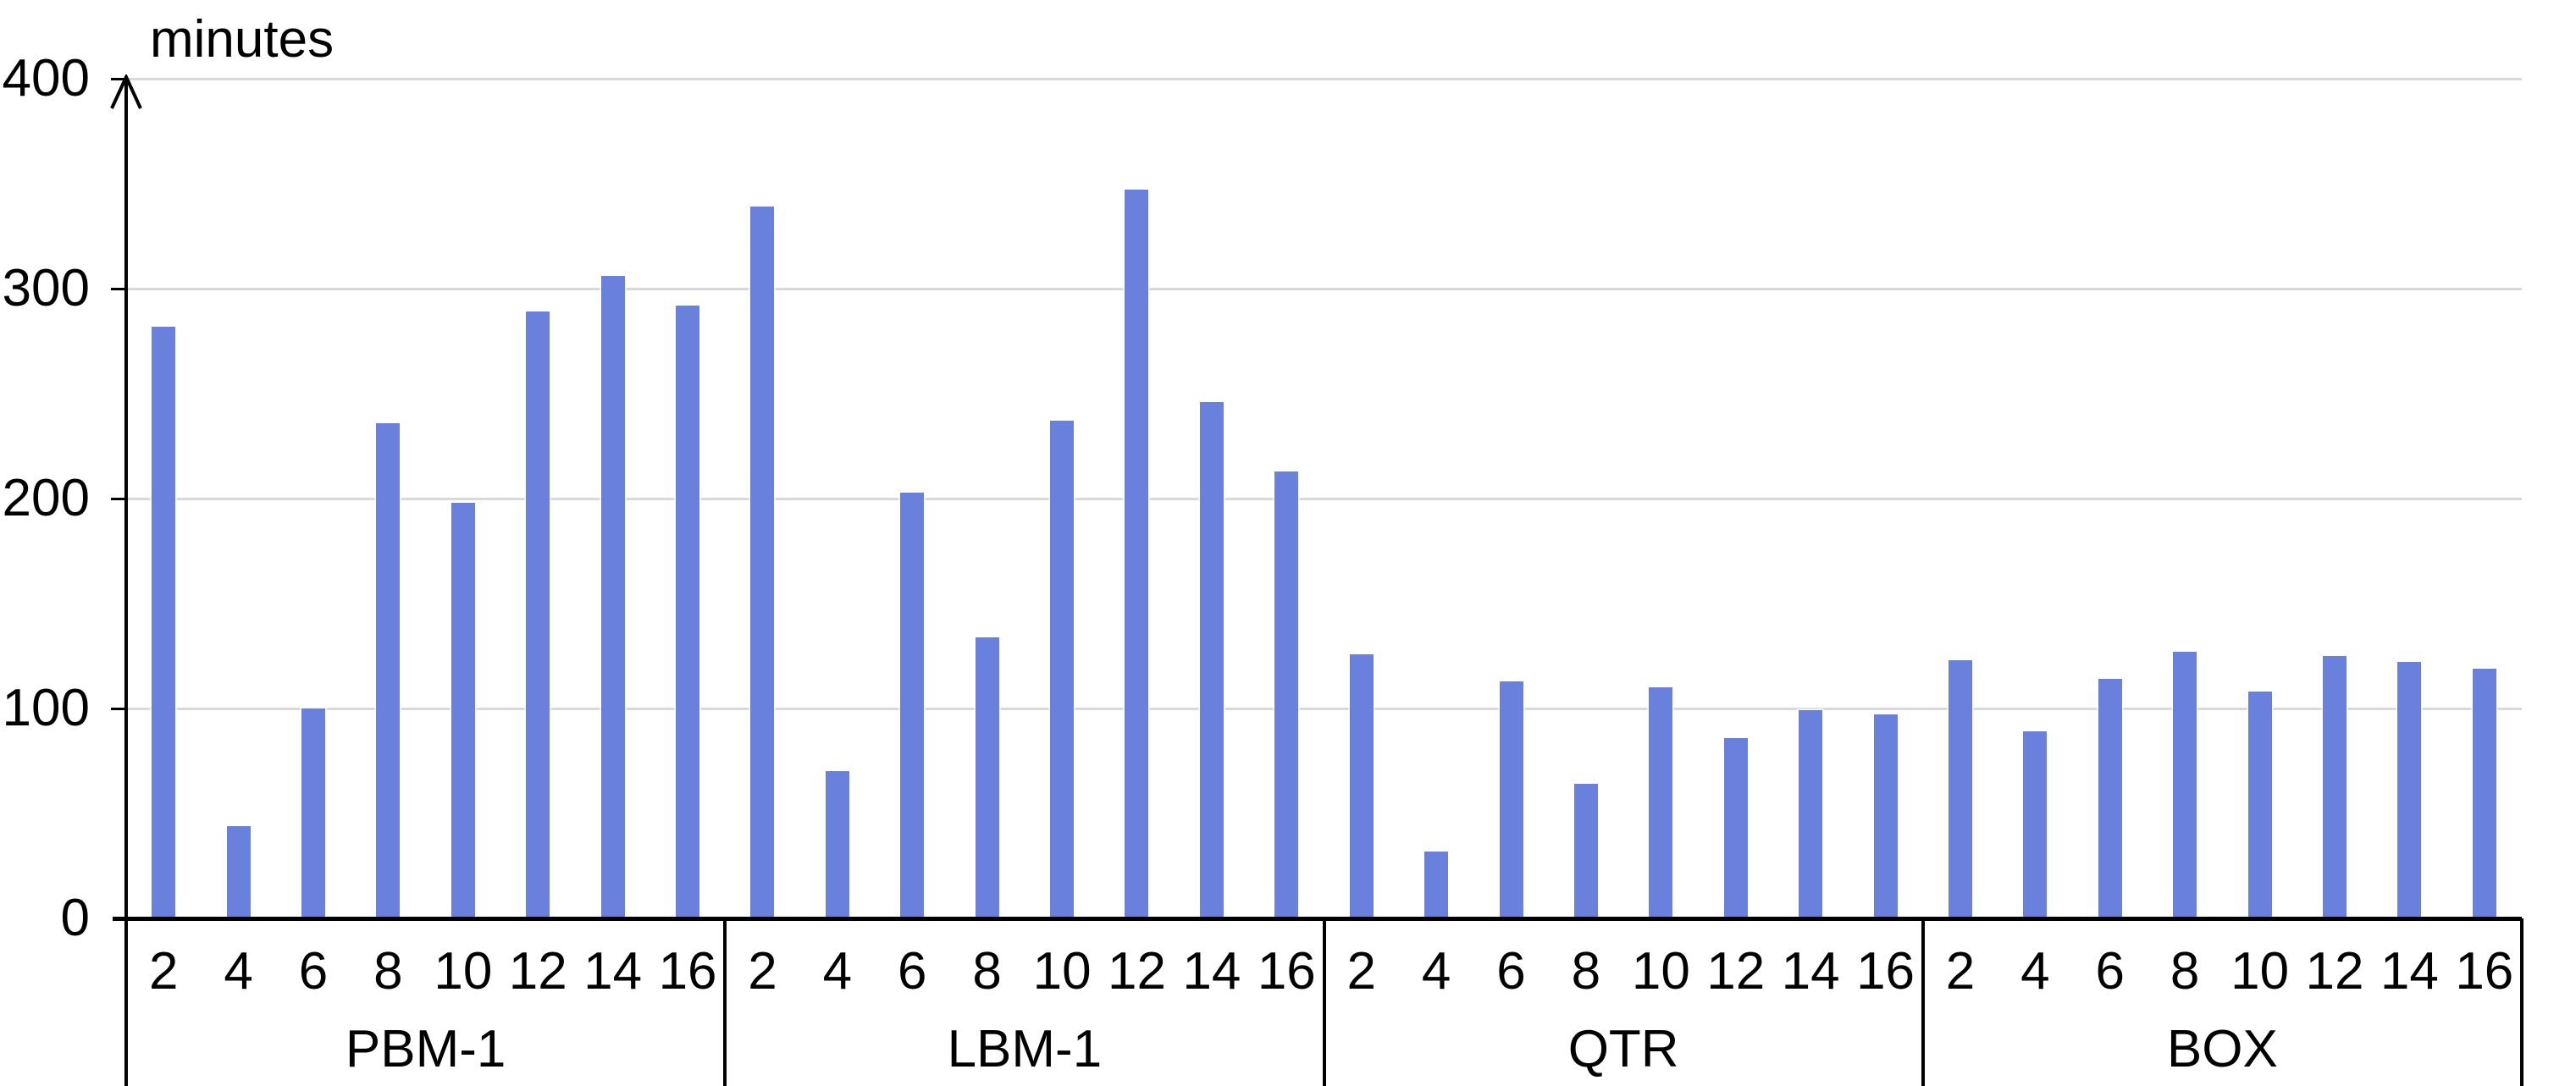 The image size is (2576, 1086). I want to click on y-axis-label-100: 100, so click(46, 708).